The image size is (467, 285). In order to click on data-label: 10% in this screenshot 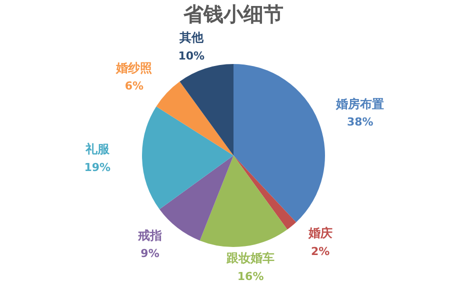, I will do `click(191, 55)`.